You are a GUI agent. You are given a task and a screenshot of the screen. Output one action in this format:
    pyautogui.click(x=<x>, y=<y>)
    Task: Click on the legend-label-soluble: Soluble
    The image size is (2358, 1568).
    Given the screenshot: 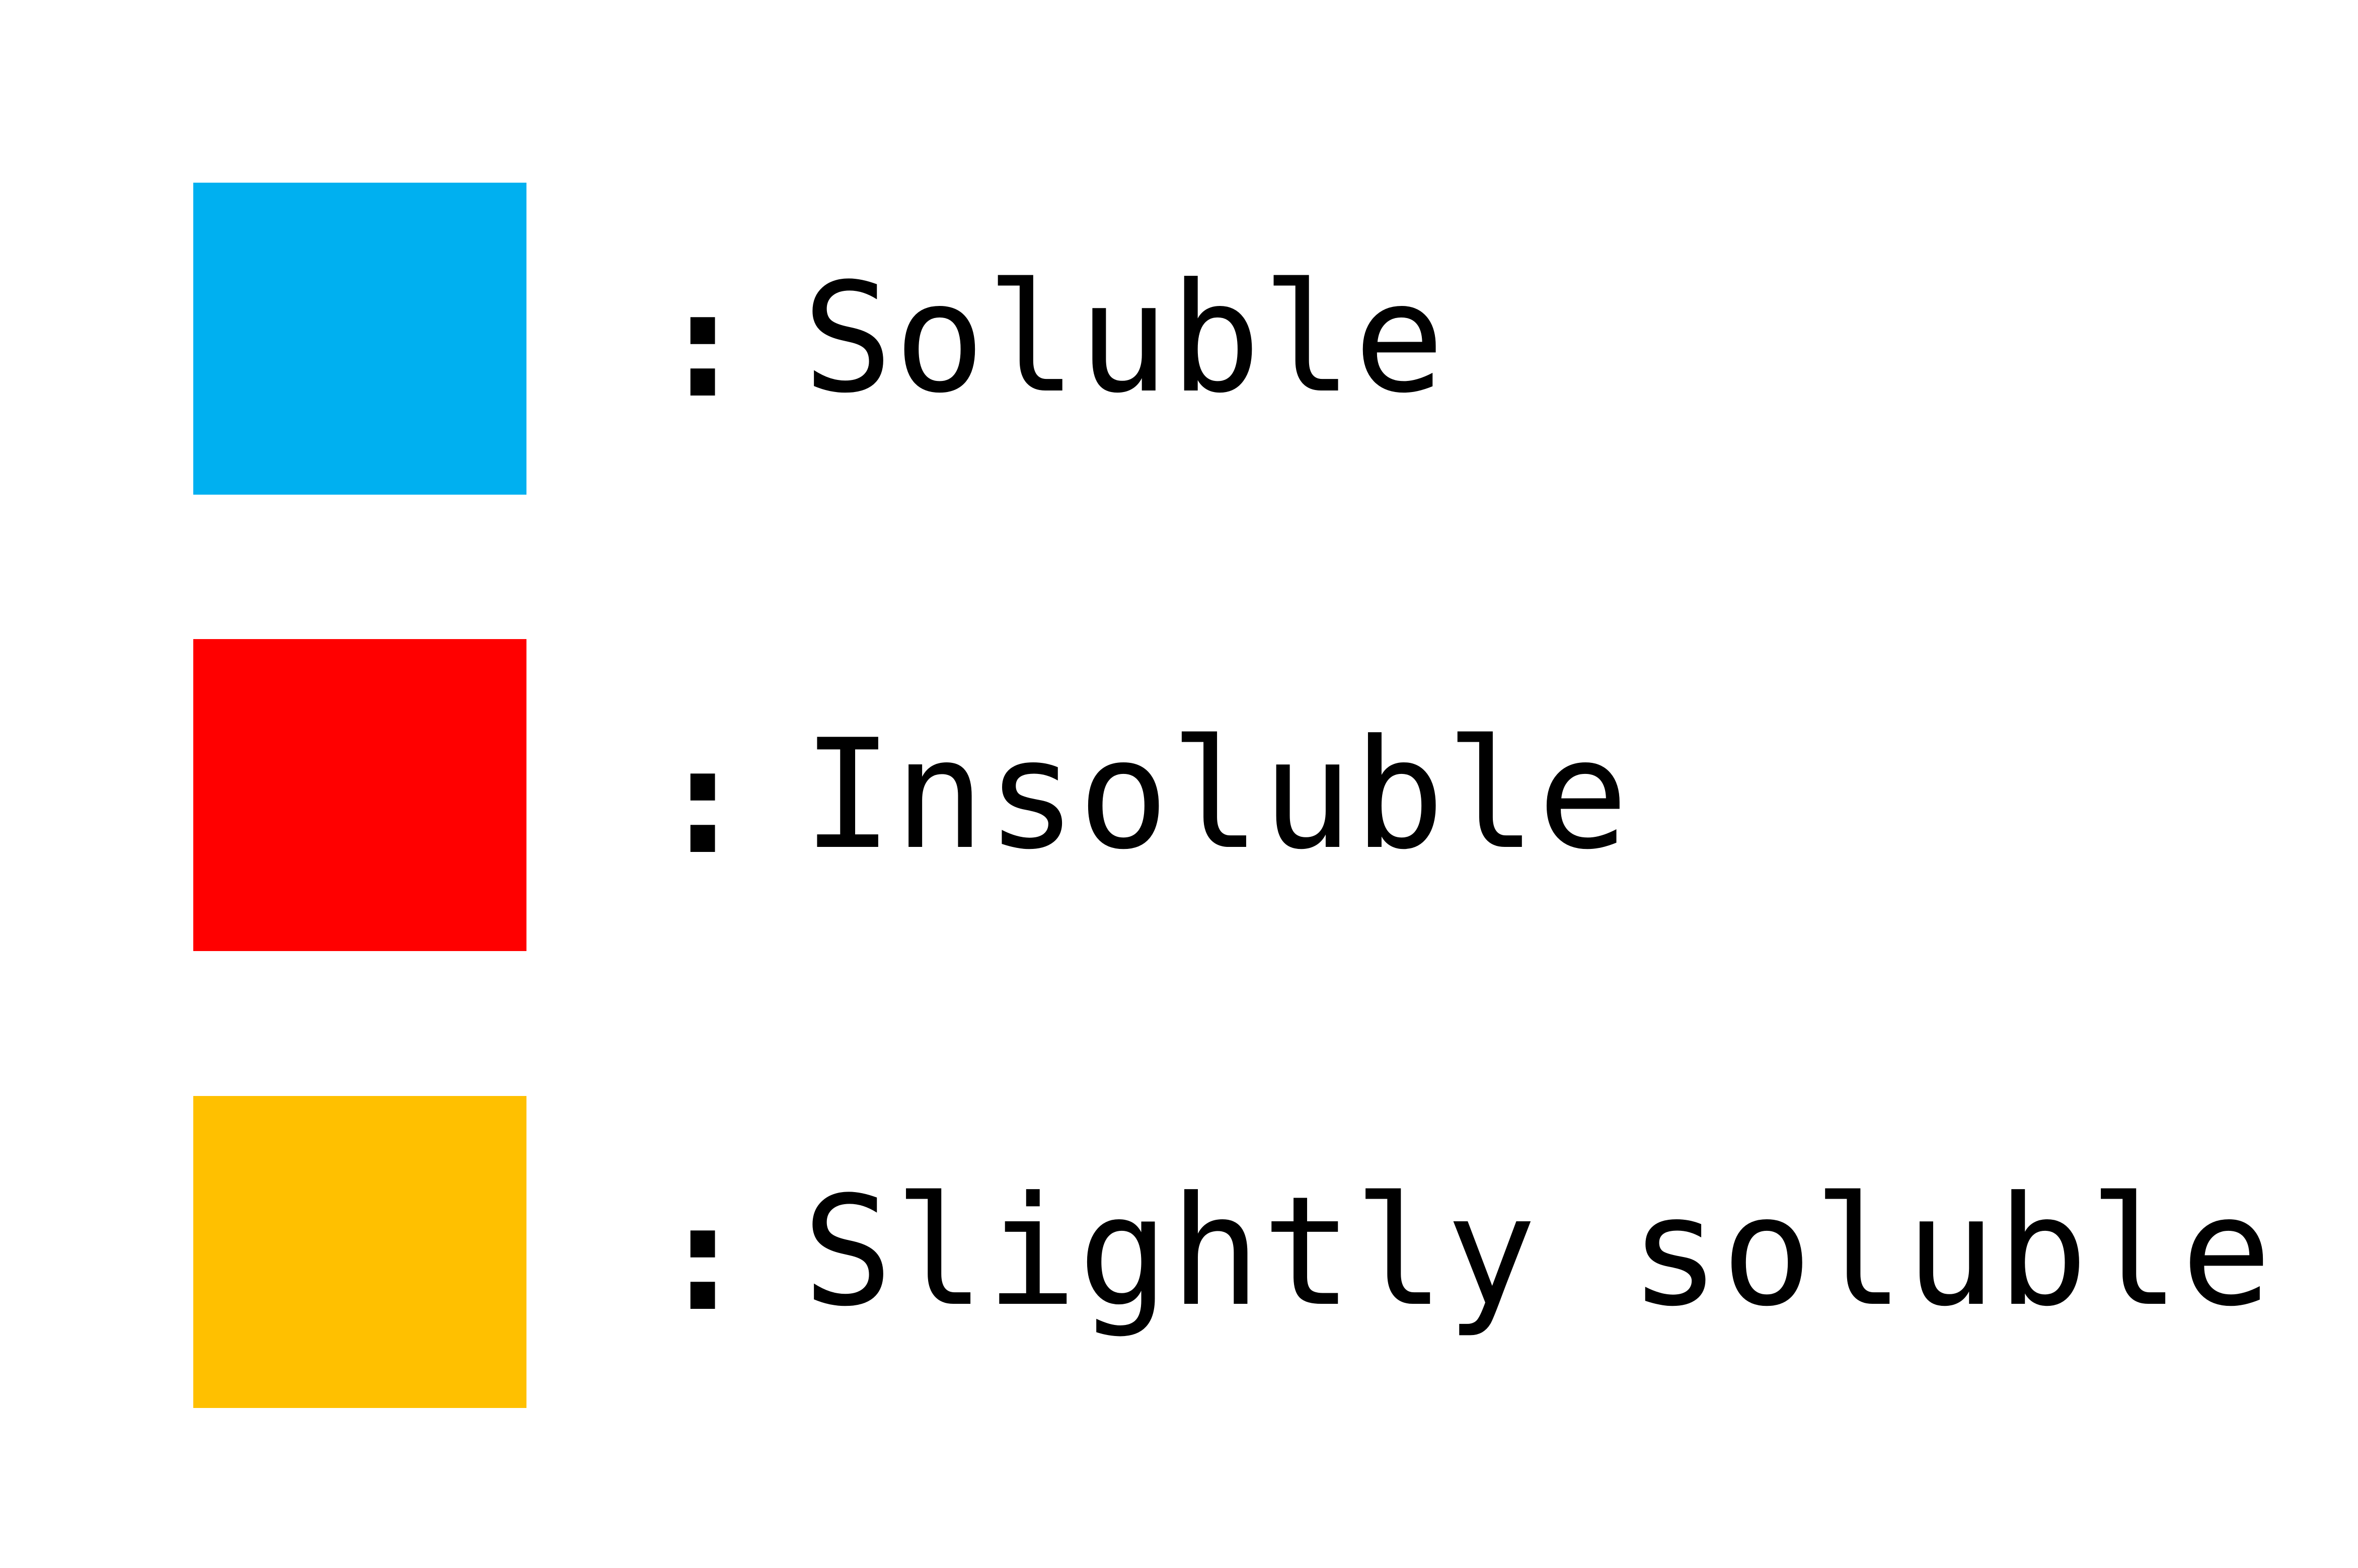 What is the action you would take?
    pyautogui.click(x=1124, y=339)
    